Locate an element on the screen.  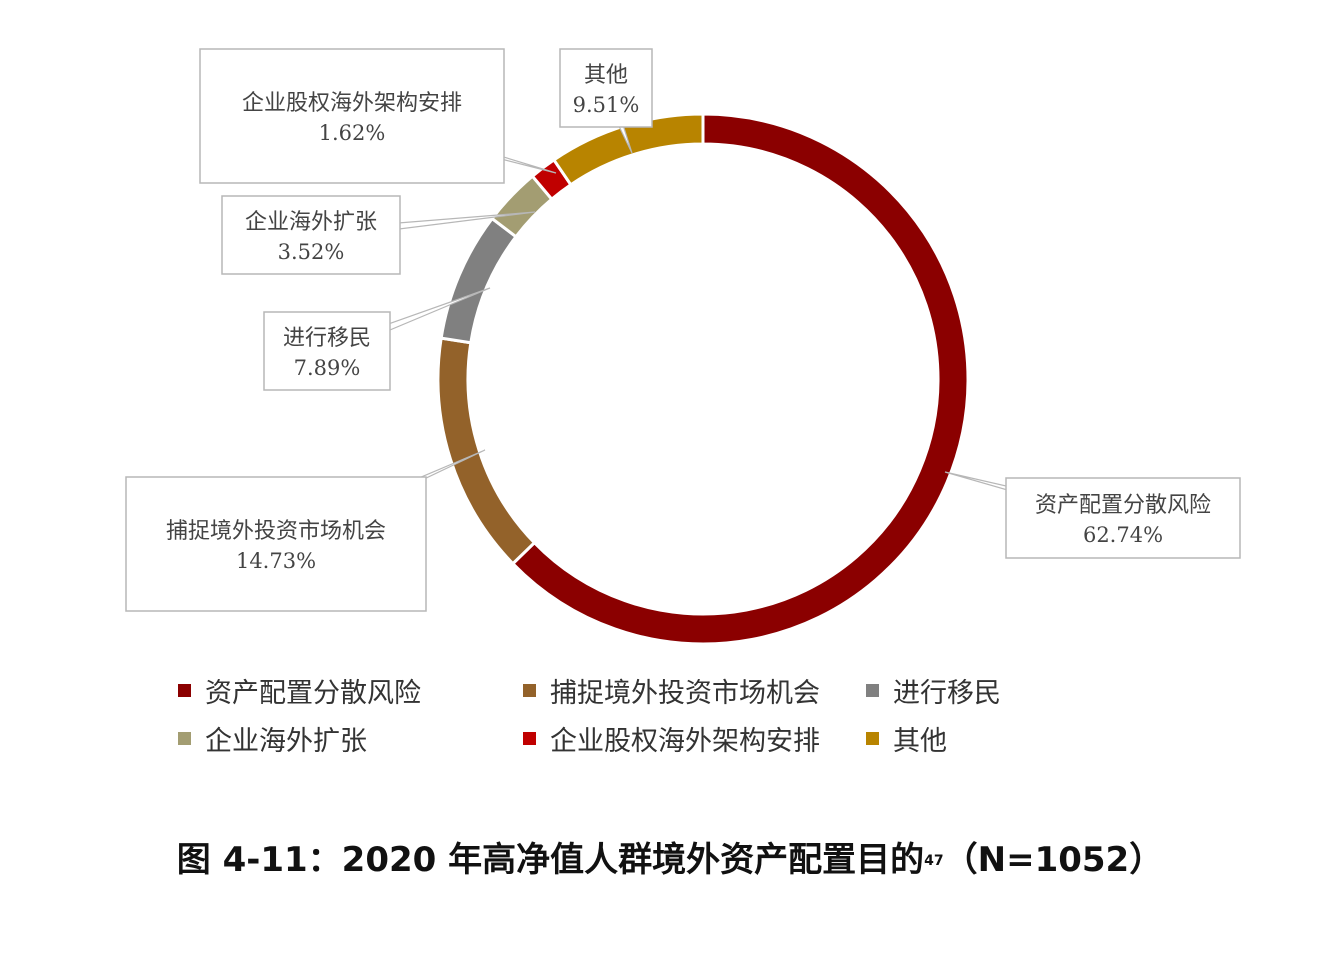
data-label-value: 1.62% is located at coordinates (352, 133).